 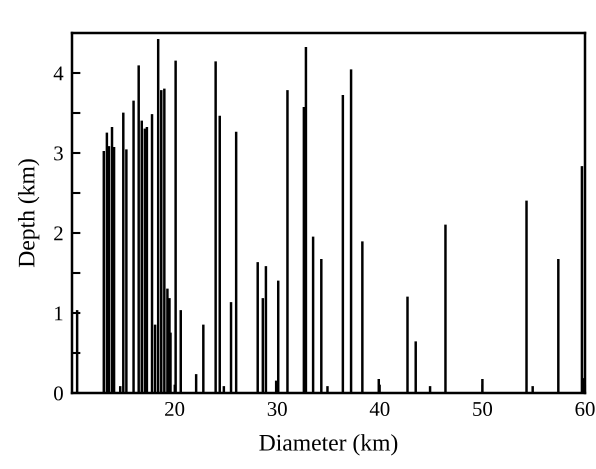 I want to click on x-tick-label: 20, so click(x=174, y=409).